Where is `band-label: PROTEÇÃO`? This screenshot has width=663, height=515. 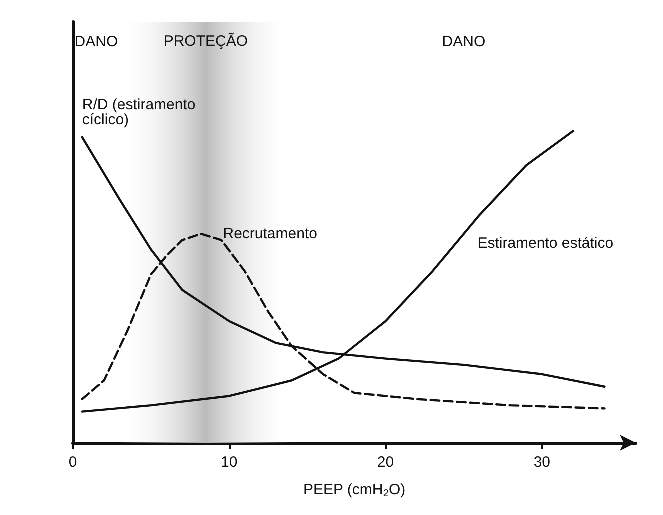 band-label: PROTEÇÃO is located at coordinates (206, 41).